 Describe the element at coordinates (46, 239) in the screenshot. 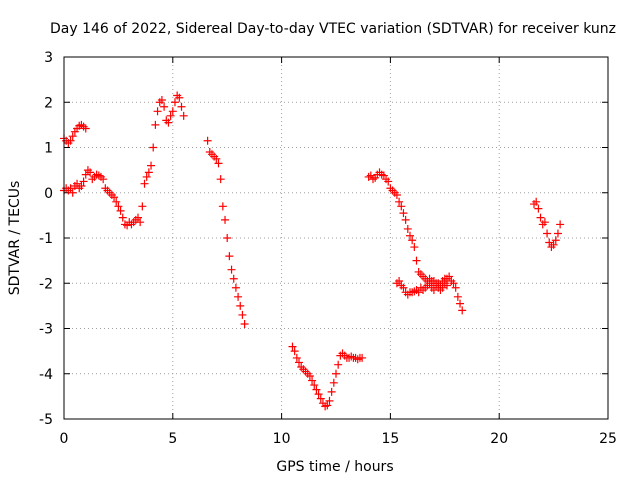

I see `y-tick-label: -1` at that location.